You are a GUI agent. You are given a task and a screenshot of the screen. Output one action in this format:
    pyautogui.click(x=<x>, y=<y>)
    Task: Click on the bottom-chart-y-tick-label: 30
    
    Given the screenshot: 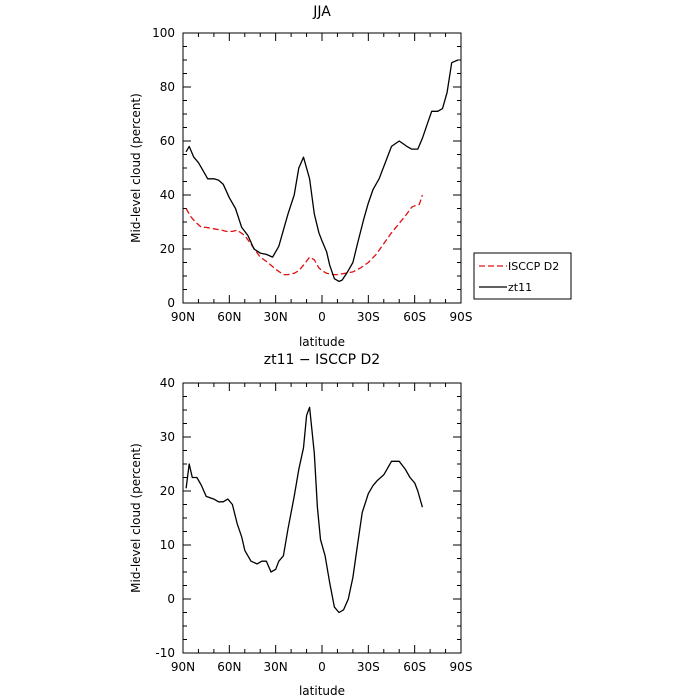 What is the action you would take?
    pyautogui.click(x=167, y=437)
    